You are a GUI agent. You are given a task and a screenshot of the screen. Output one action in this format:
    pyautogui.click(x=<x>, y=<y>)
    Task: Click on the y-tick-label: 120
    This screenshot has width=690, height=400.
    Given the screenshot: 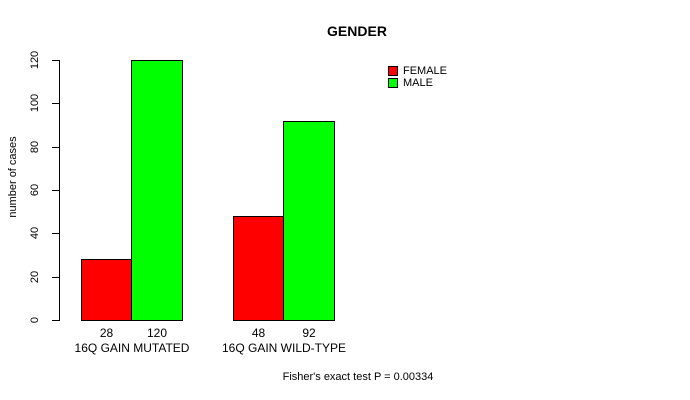 What is the action you would take?
    pyautogui.click(x=35, y=60)
    